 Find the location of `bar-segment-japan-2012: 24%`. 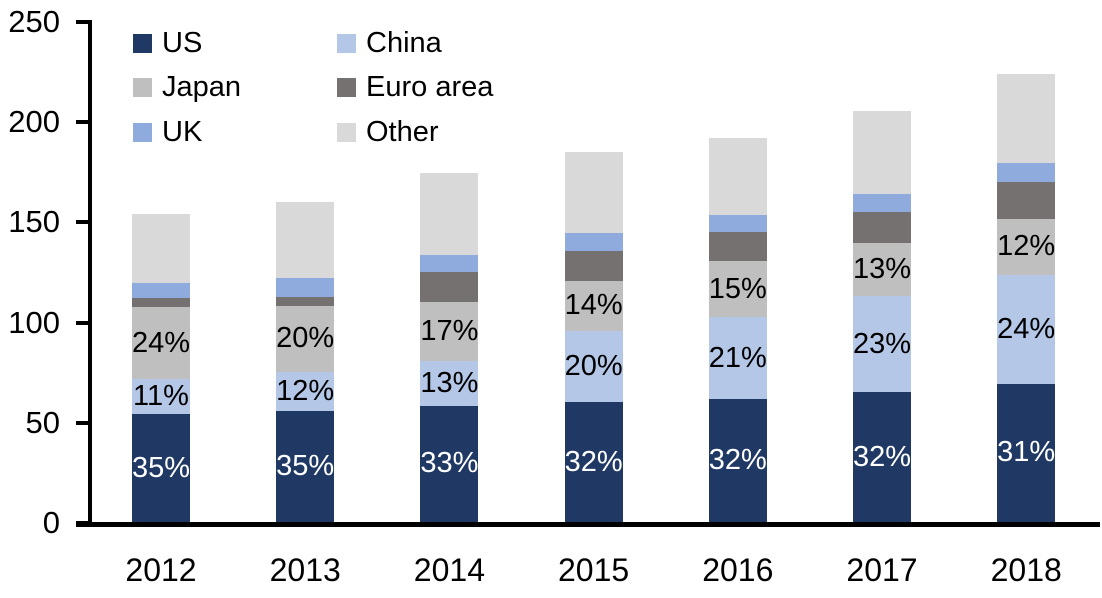

bar-segment-japan-2012: 24% is located at coordinates (161, 343).